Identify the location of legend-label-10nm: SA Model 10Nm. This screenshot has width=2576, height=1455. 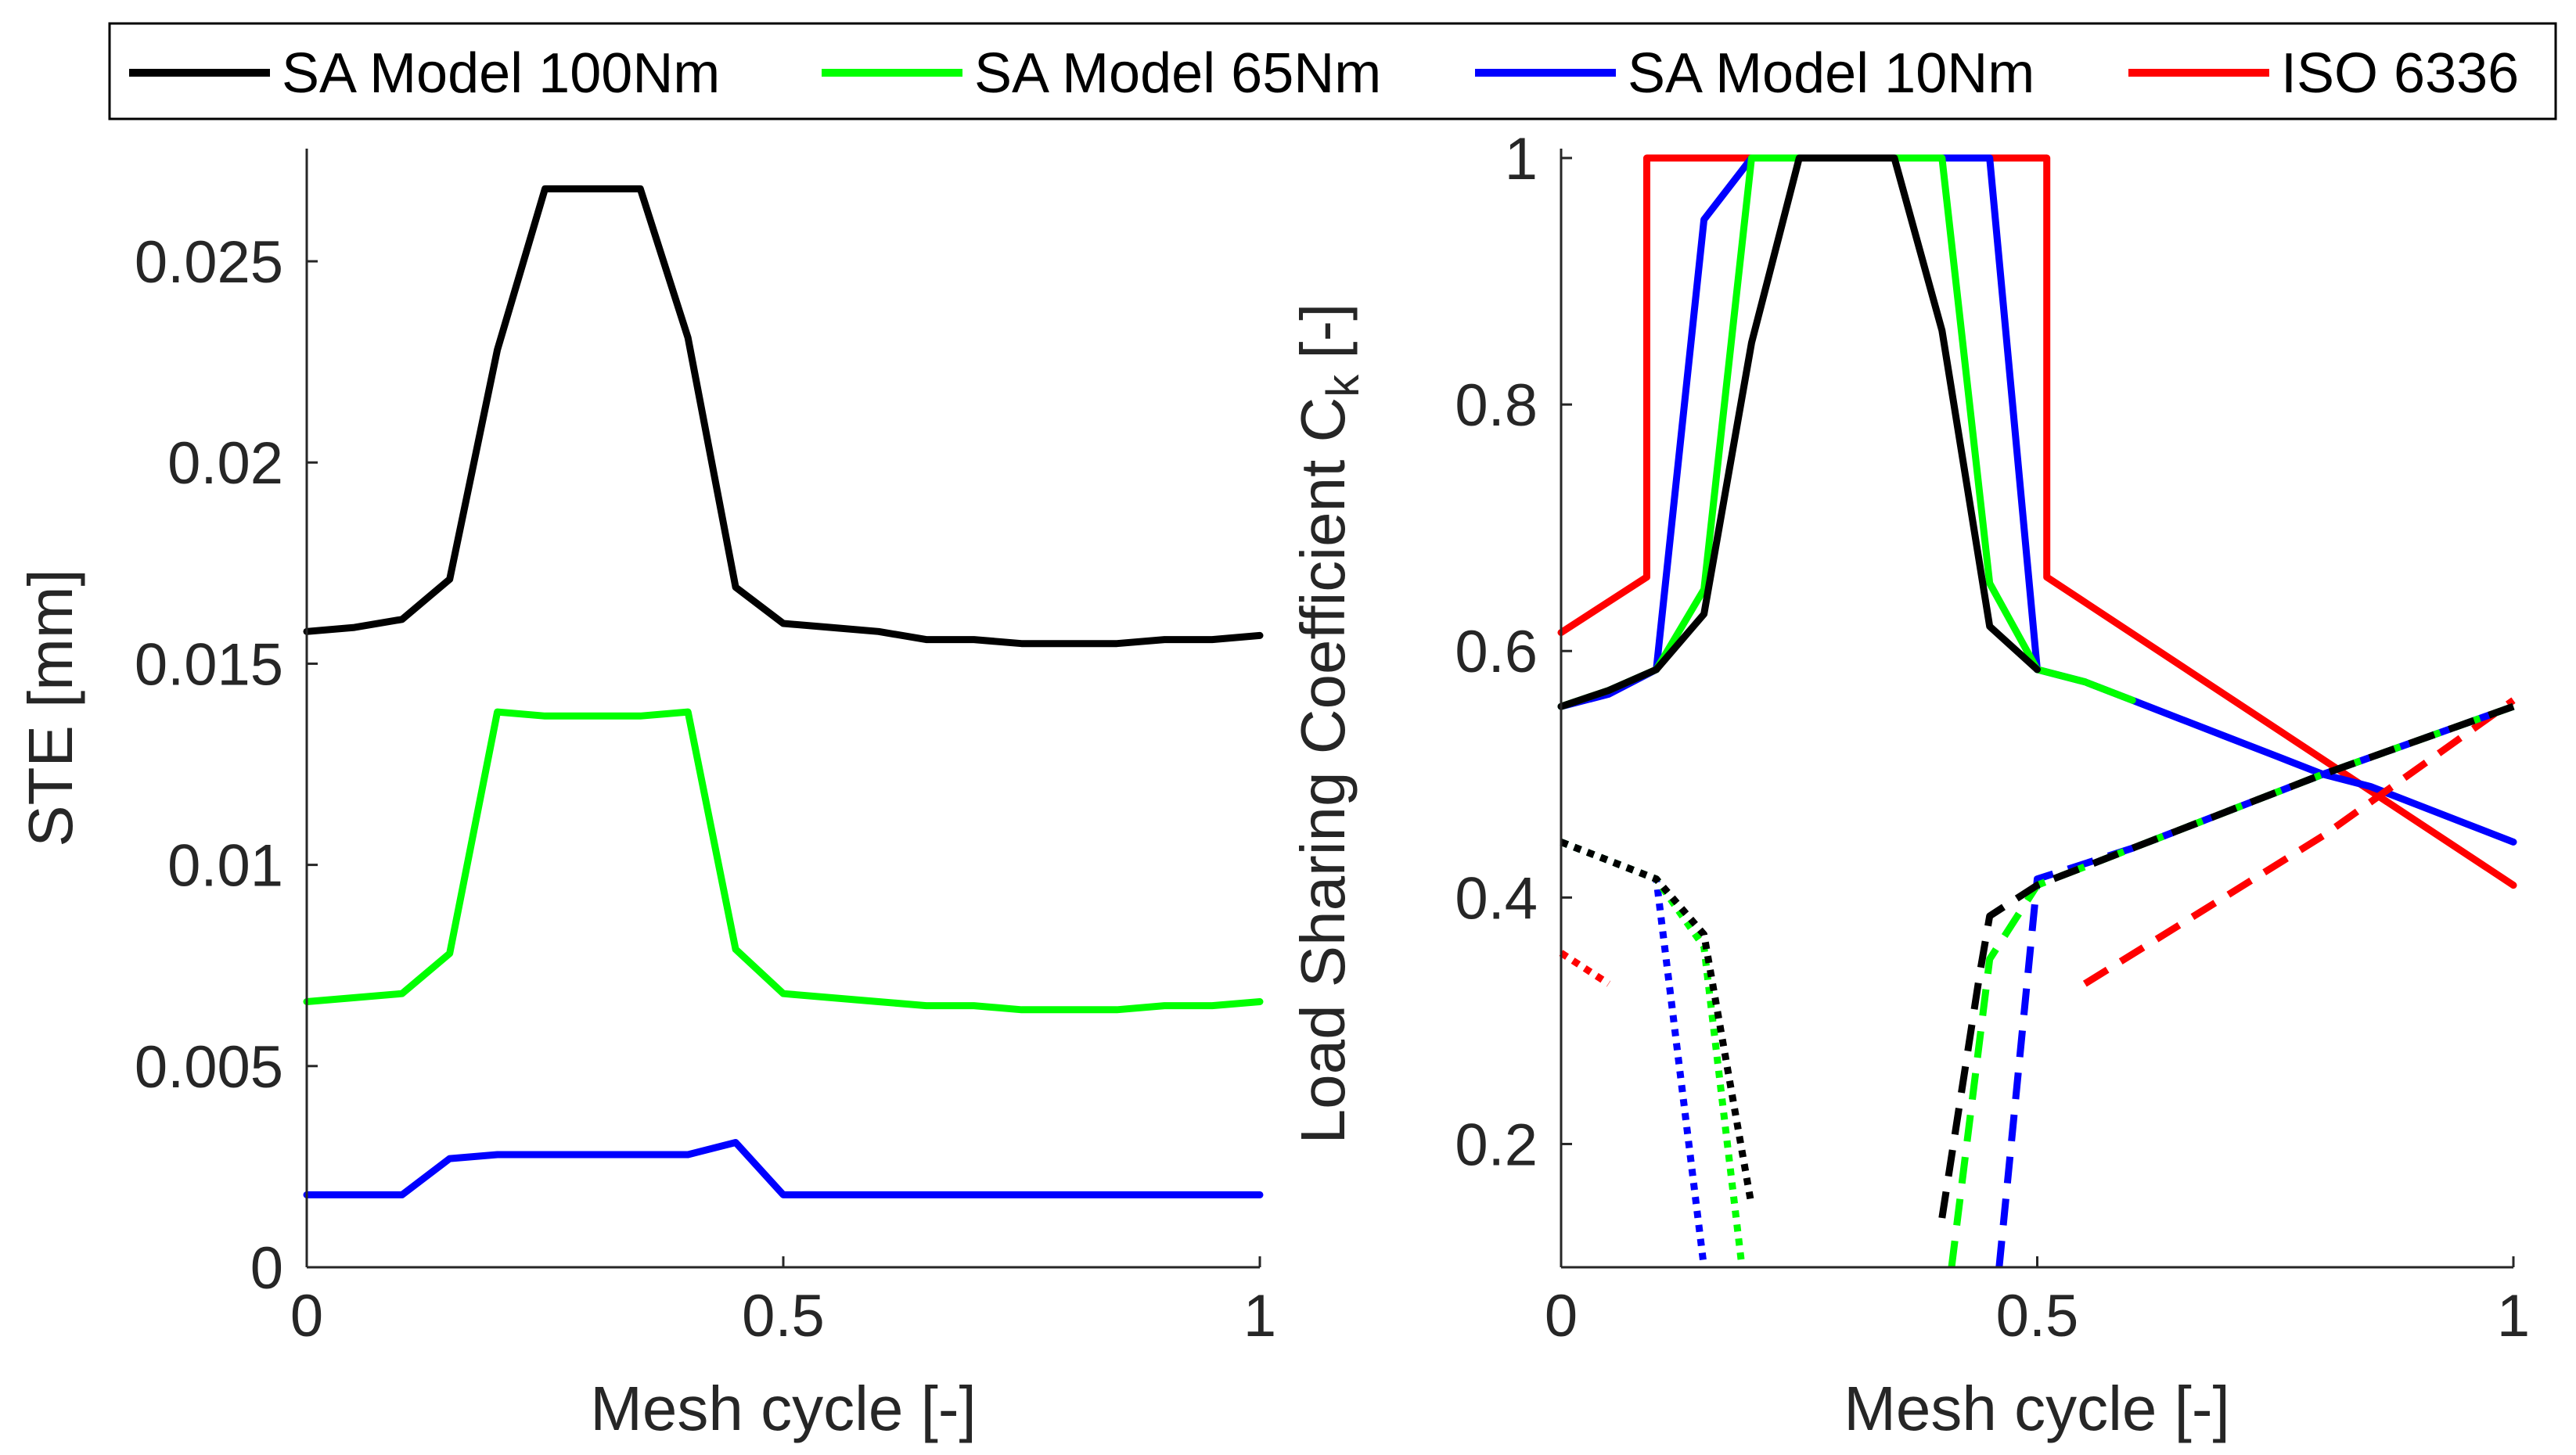
(1832, 73).